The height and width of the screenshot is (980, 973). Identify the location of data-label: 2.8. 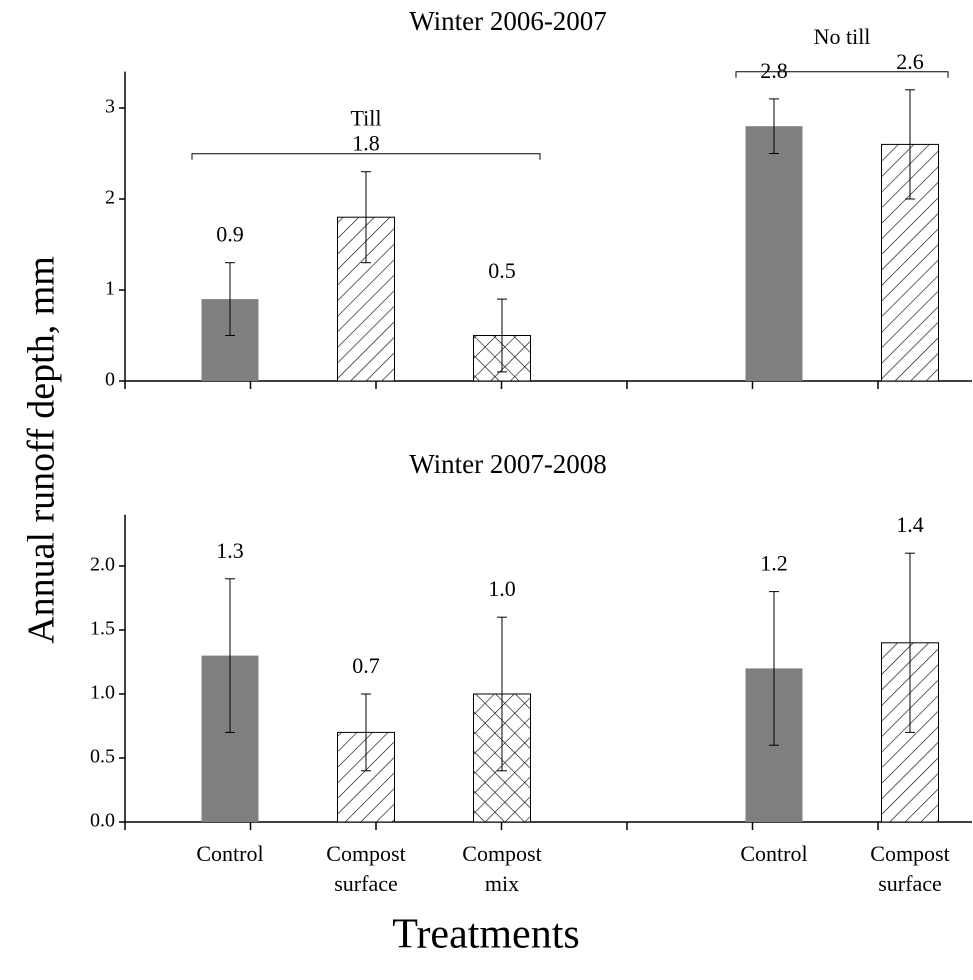
(774, 70).